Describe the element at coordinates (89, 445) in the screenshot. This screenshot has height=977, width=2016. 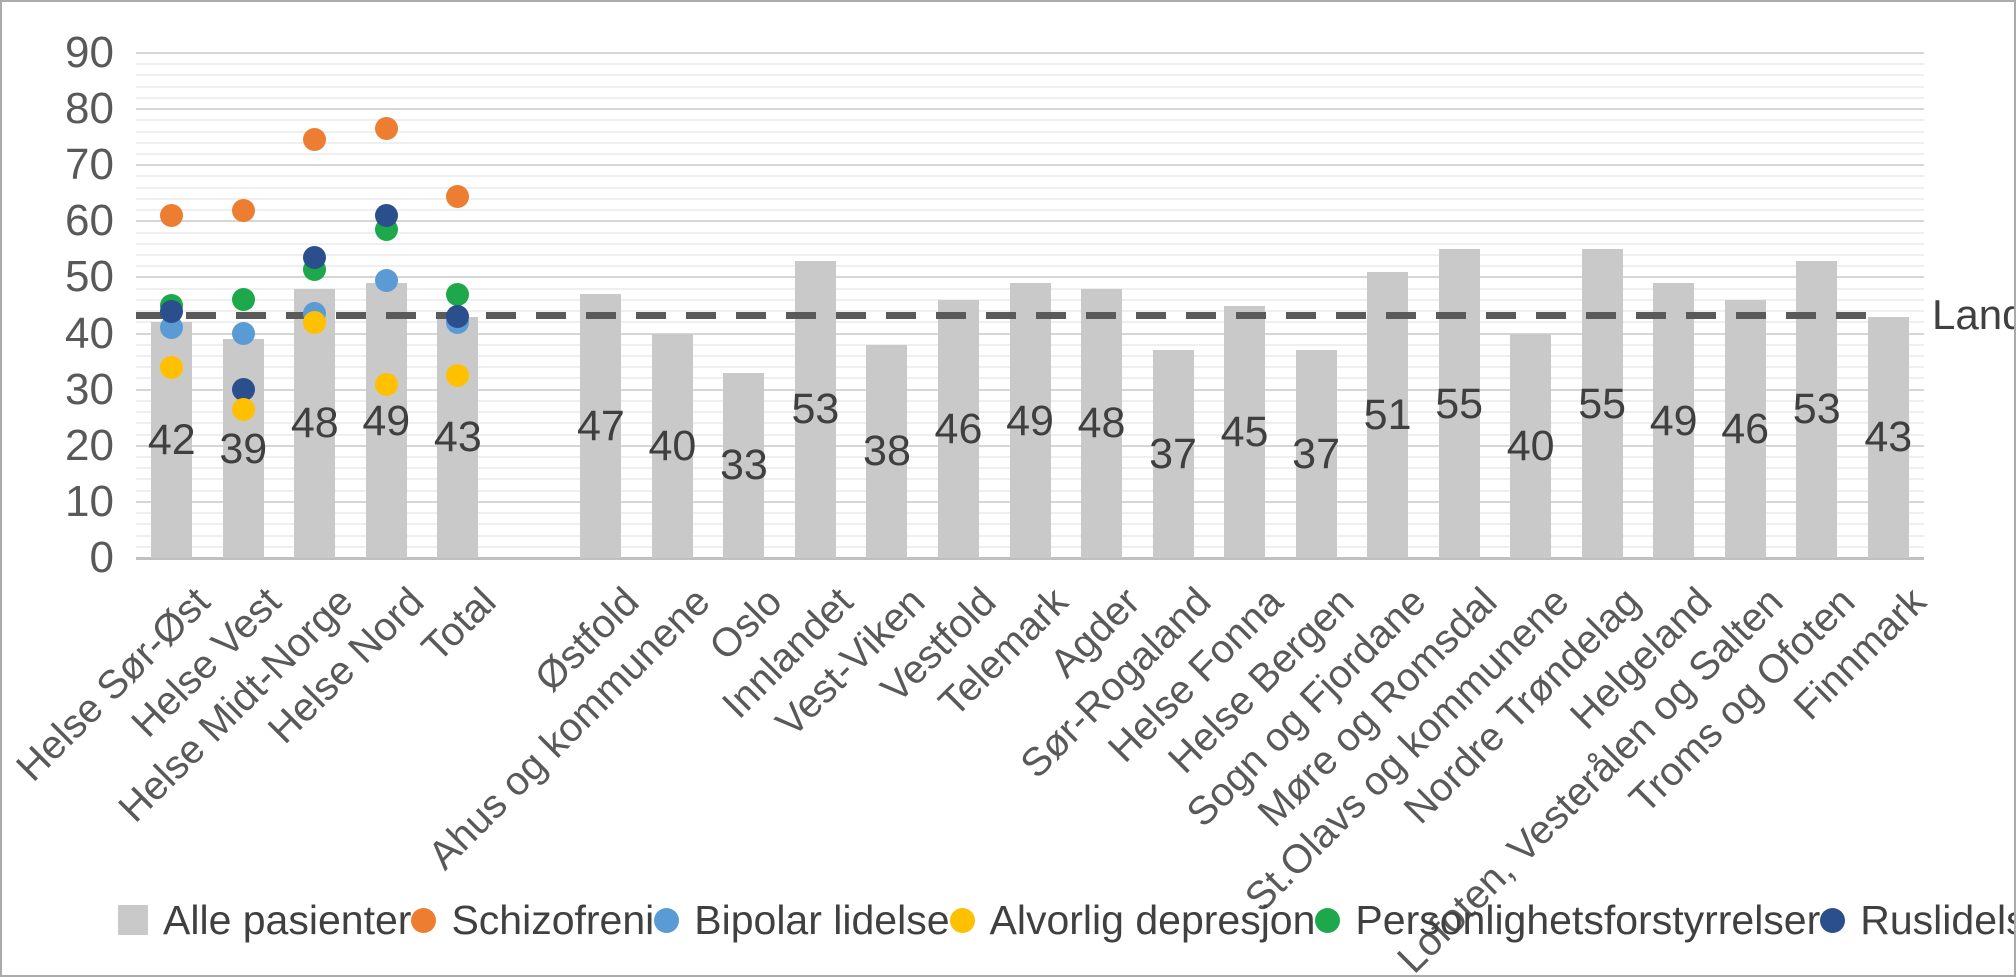
I see `y-axis-tick-label: 20` at that location.